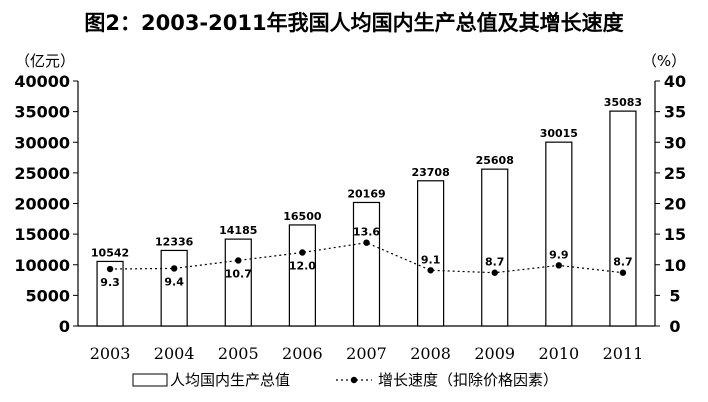  What do you see at coordinates (366, 193) in the screenshot?
I see `bar-value-label: 20169` at bounding box center [366, 193].